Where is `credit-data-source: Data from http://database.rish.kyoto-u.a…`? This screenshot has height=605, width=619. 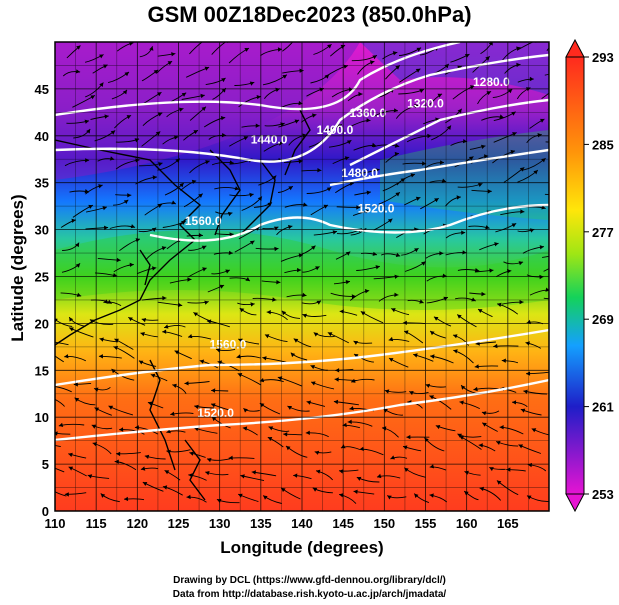
credit-data-source: Data from http://database.rish.kyoto-u.a… is located at coordinates (309, 594).